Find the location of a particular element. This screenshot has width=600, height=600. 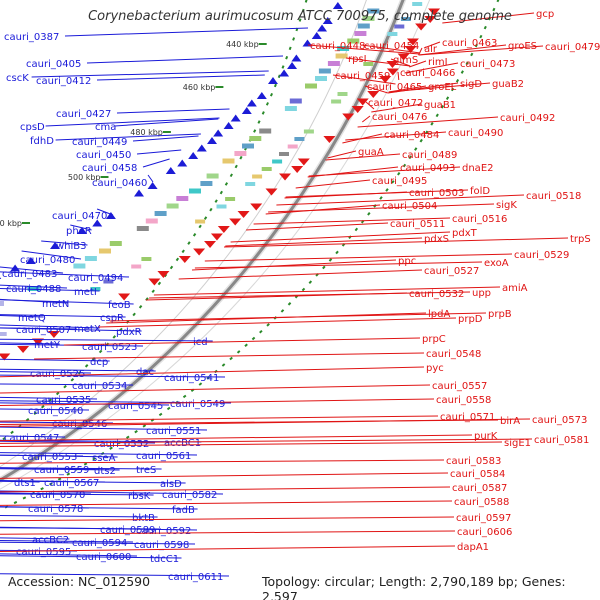

gene-label: tdcC1 is located at coordinates (164, 559).